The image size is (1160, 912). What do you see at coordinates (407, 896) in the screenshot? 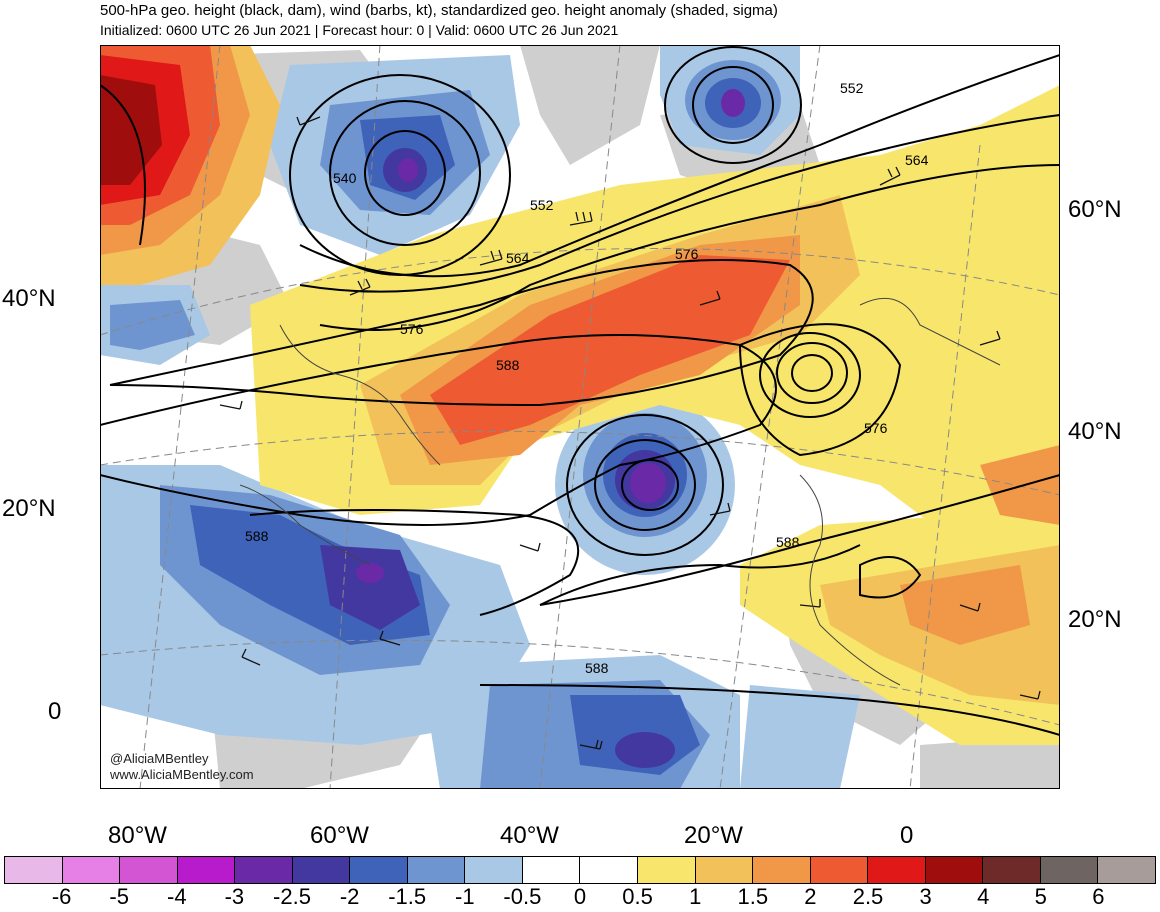
I see `colorbar-tick-label: -1.5` at bounding box center [407, 896].